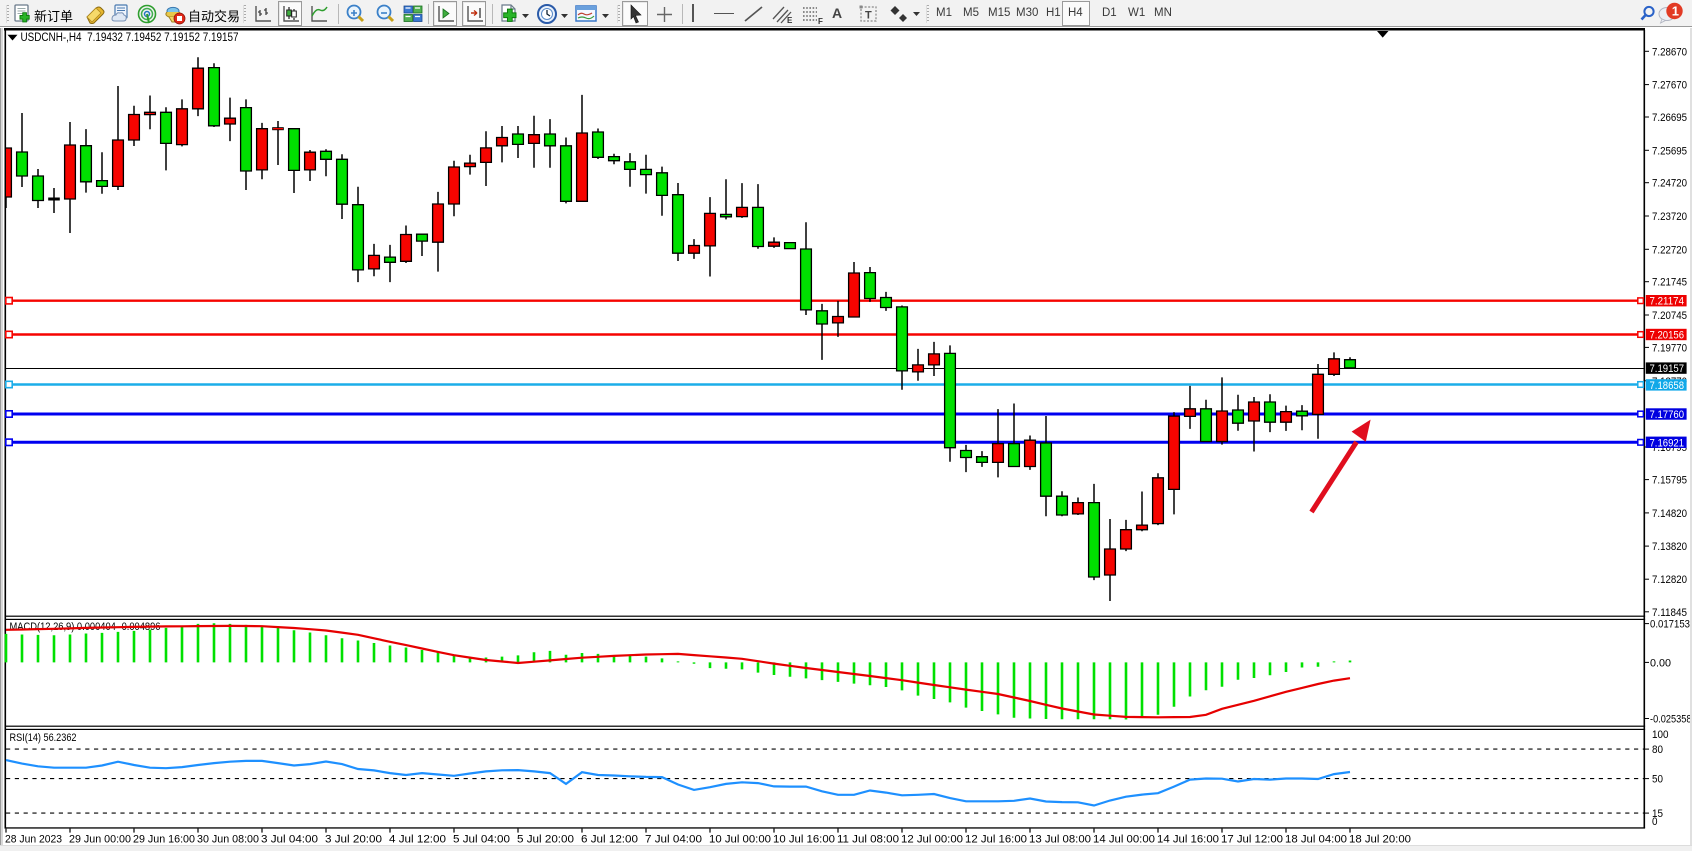 The width and height of the screenshot is (1692, 851). Describe the element at coordinates (43, 738) in the screenshot. I see `svg-text: RSI(14) 56.2362` at that location.